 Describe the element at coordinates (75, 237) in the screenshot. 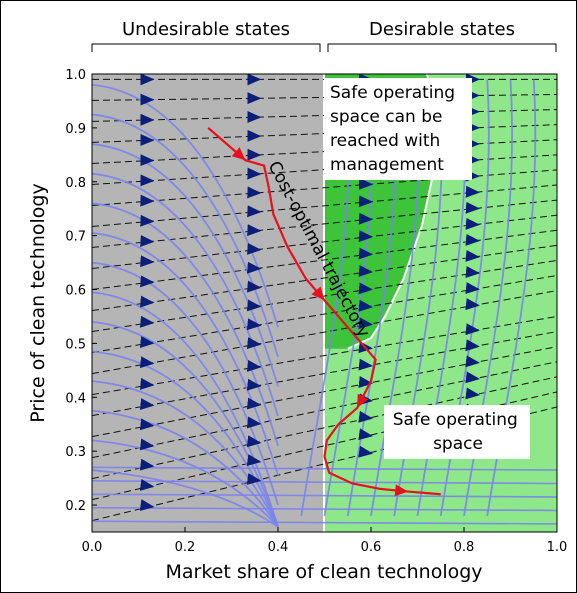

I see `y-tick-label: 0.7` at that location.